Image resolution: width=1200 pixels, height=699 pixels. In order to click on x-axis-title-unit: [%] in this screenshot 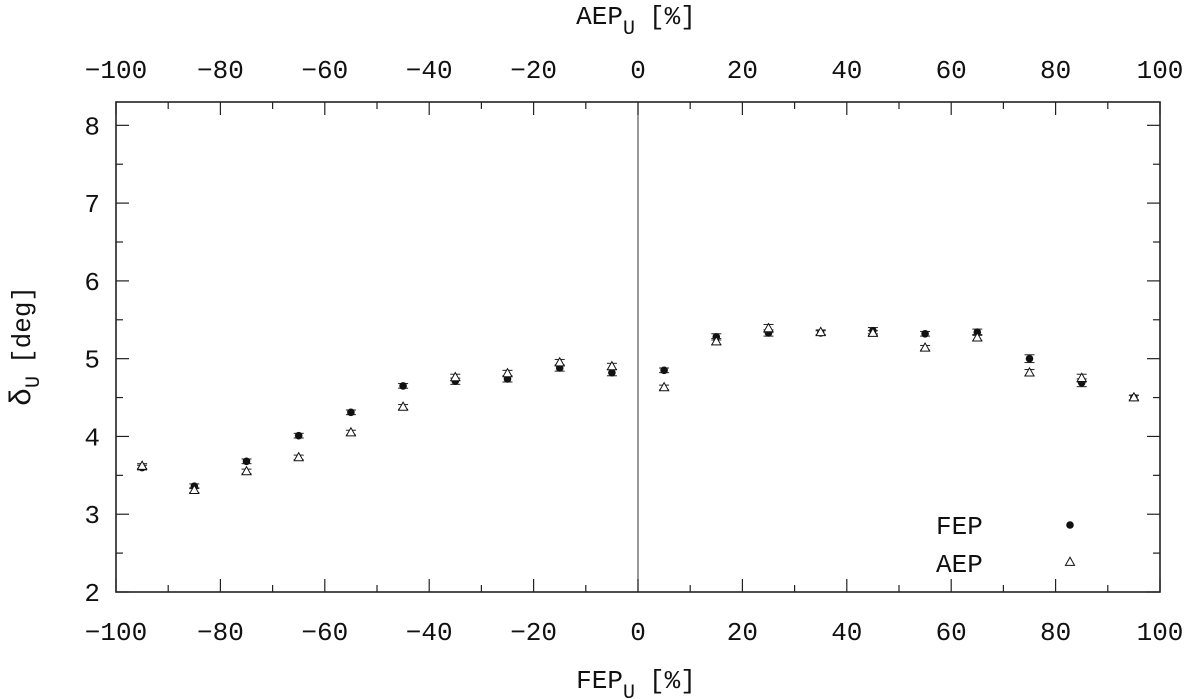, I will do `click(672, 681)`.